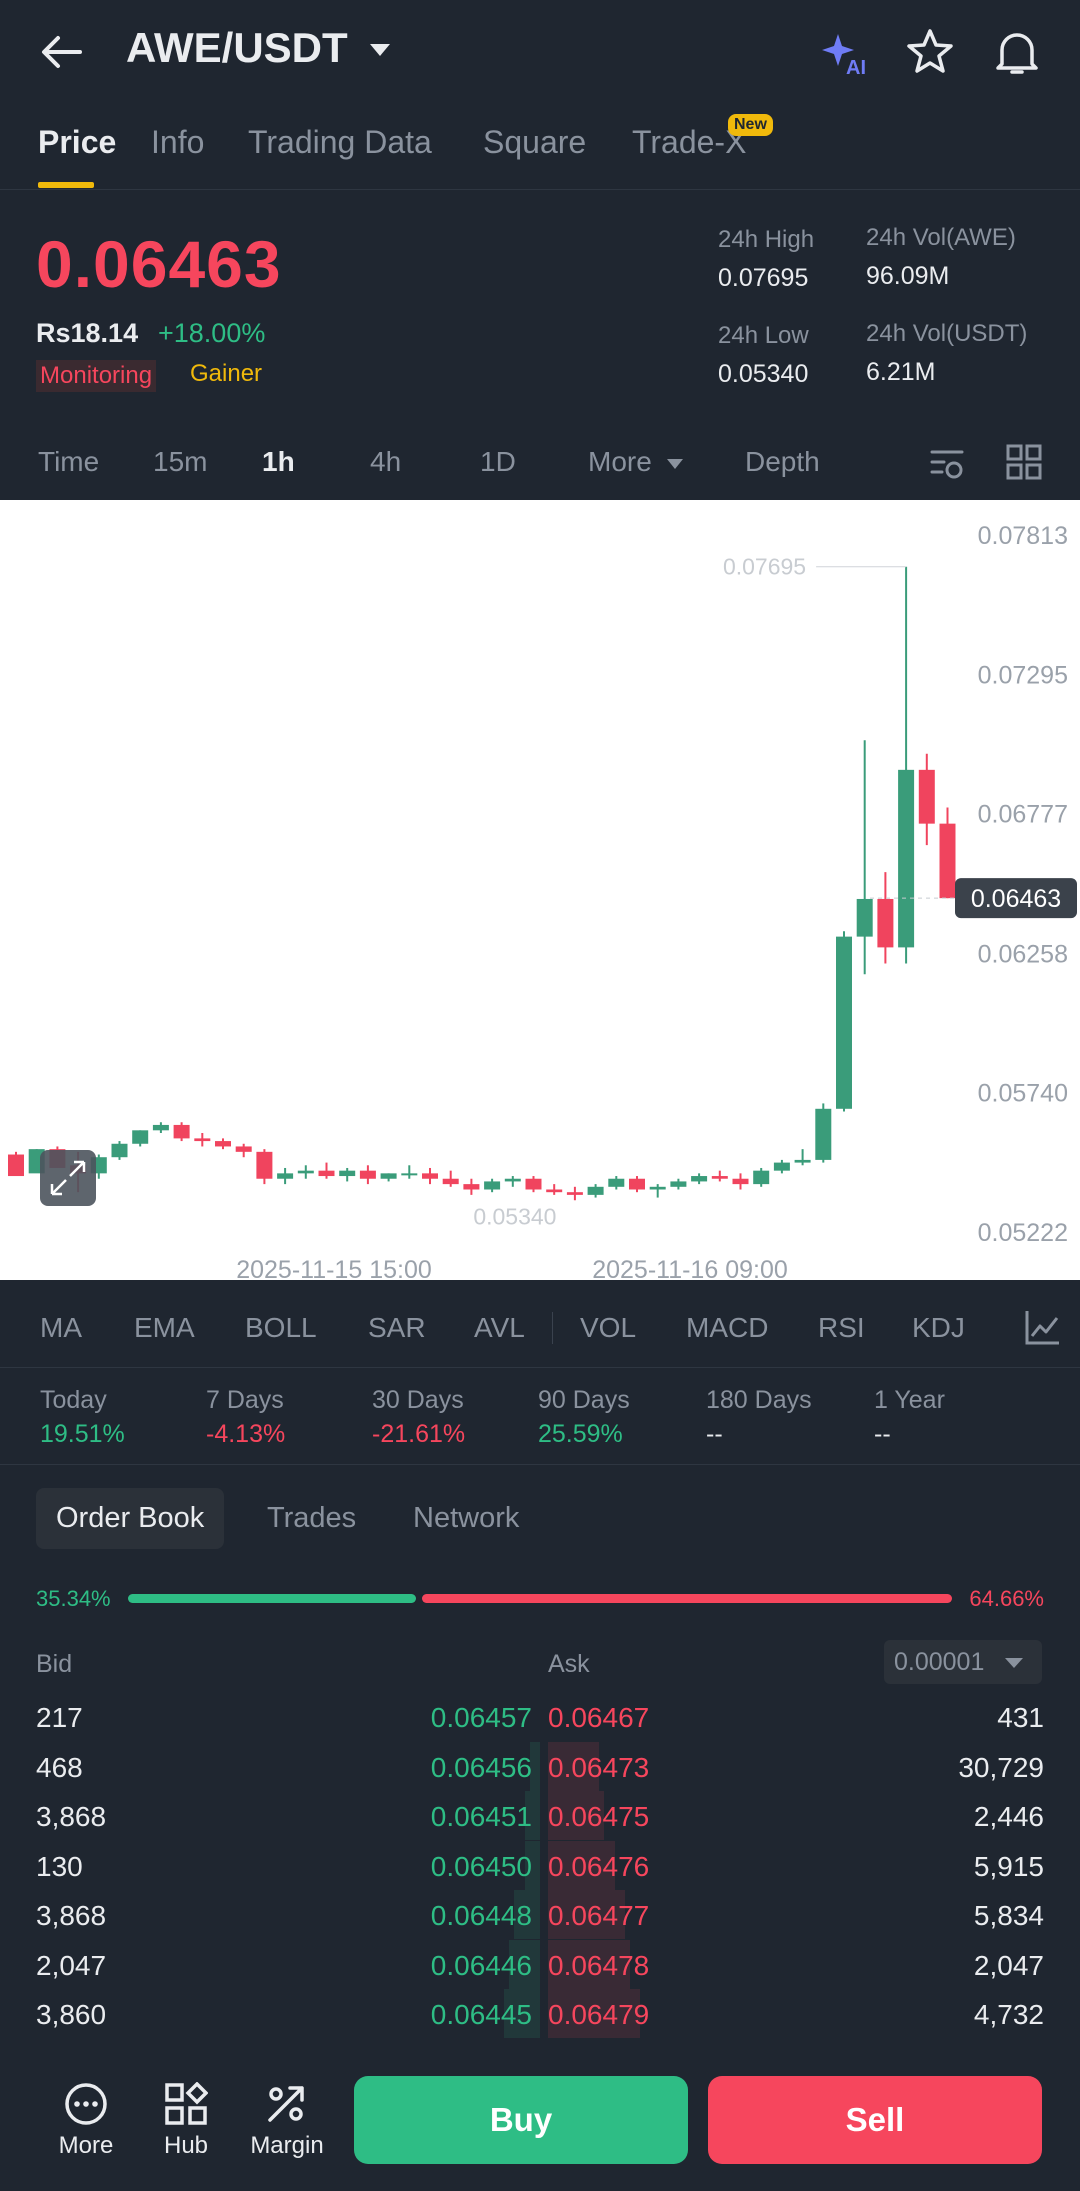  I want to click on y-tick-label: 0.06777, so click(1023, 815).